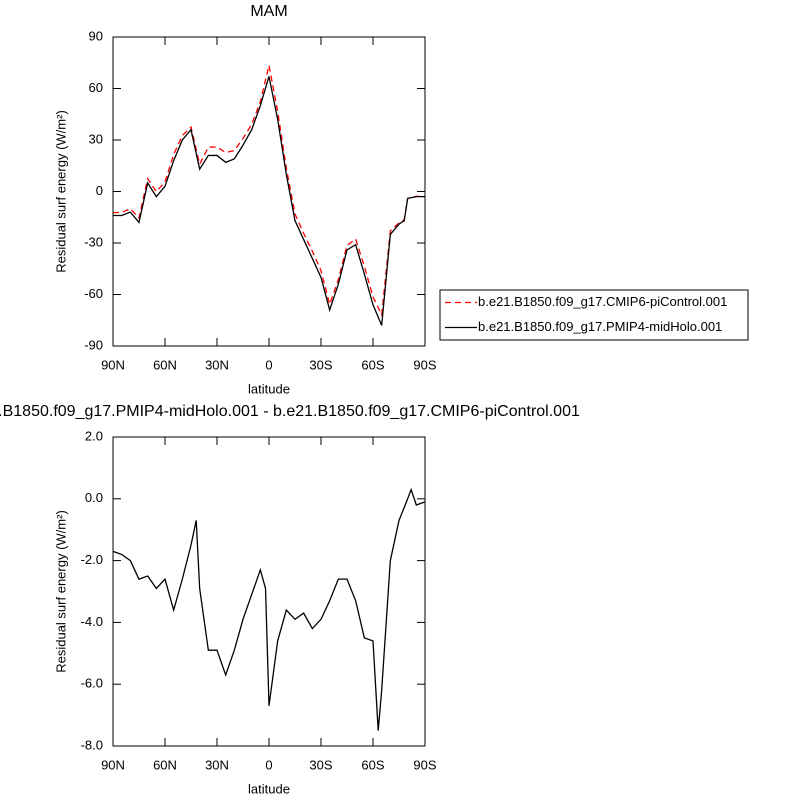  What do you see at coordinates (93, 241) in the screenshot?
I see `y-tick-label: -30` at bounding box center [93, 241].